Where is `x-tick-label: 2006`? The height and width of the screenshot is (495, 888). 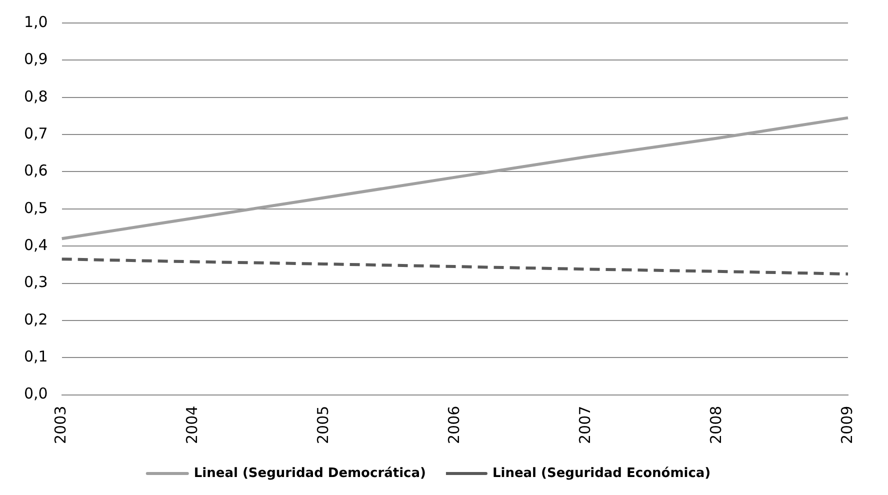 x-tick-label: 2006 is located at coordinates (453, 425).